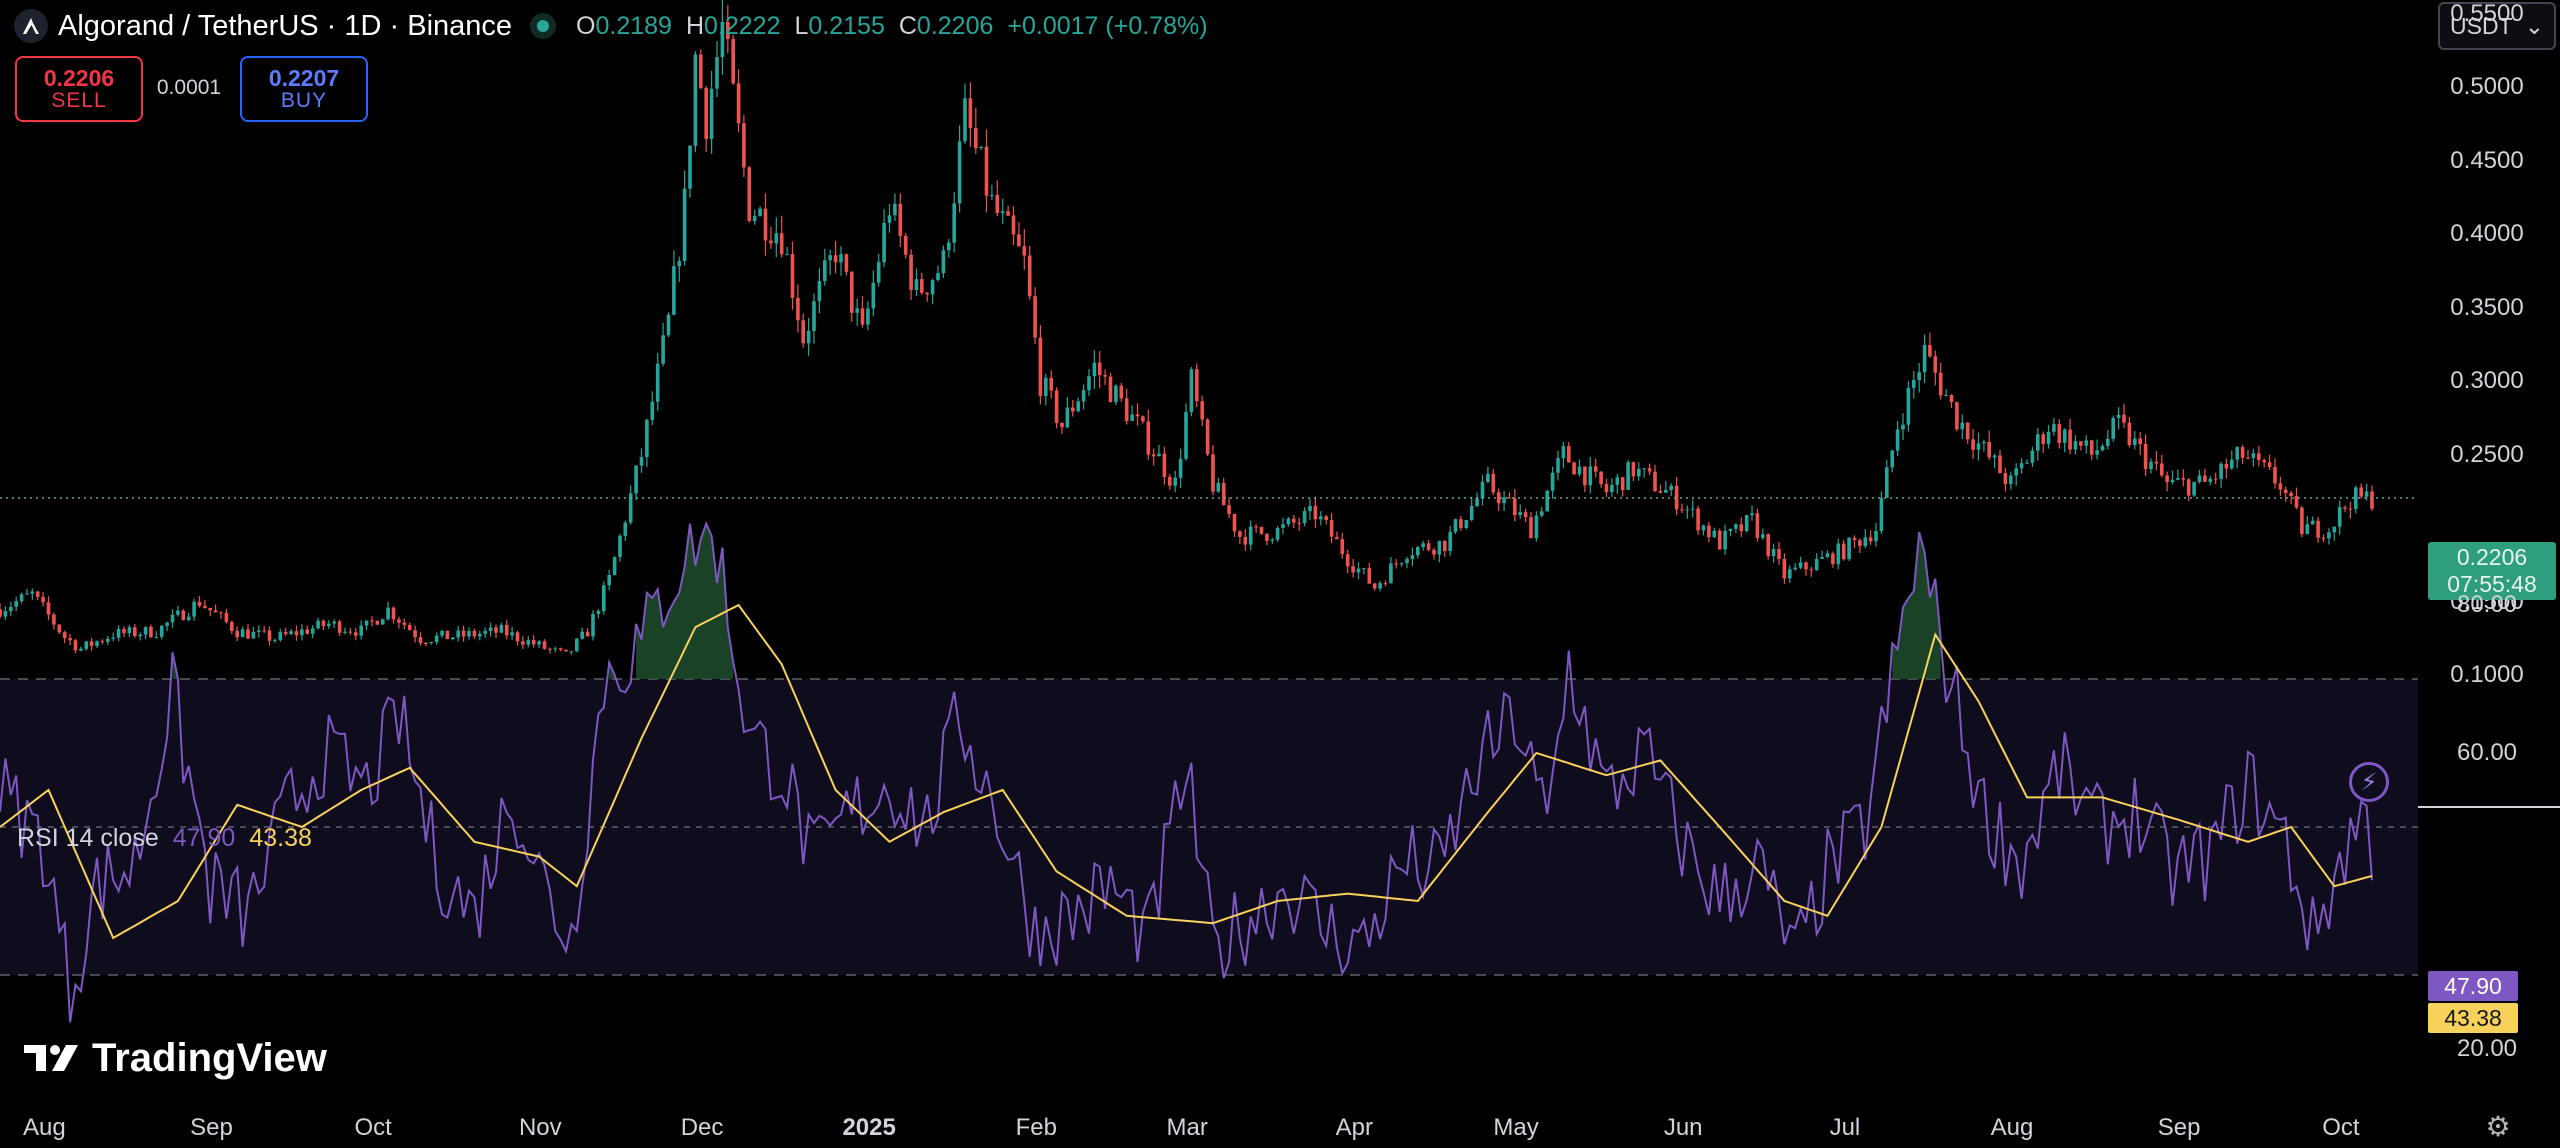 This screenshot has width=2560, height=1148. What do you see at coordinates (174, 1058) in the screenshot?
I see `tradingview-watermark: TradingView` at bounding box center [174, 1058].